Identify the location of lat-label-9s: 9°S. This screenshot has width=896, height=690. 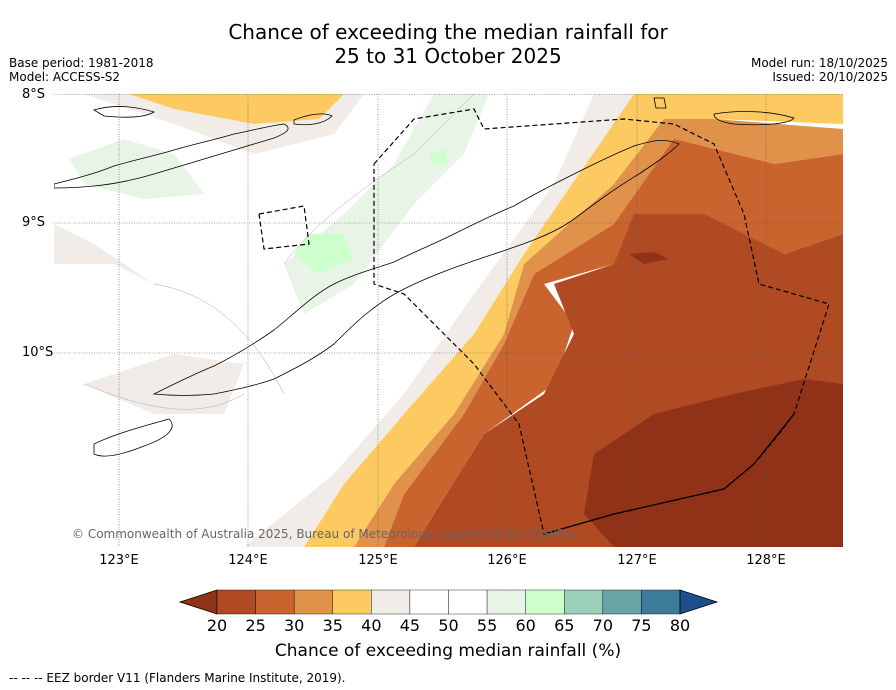
(34, 222).